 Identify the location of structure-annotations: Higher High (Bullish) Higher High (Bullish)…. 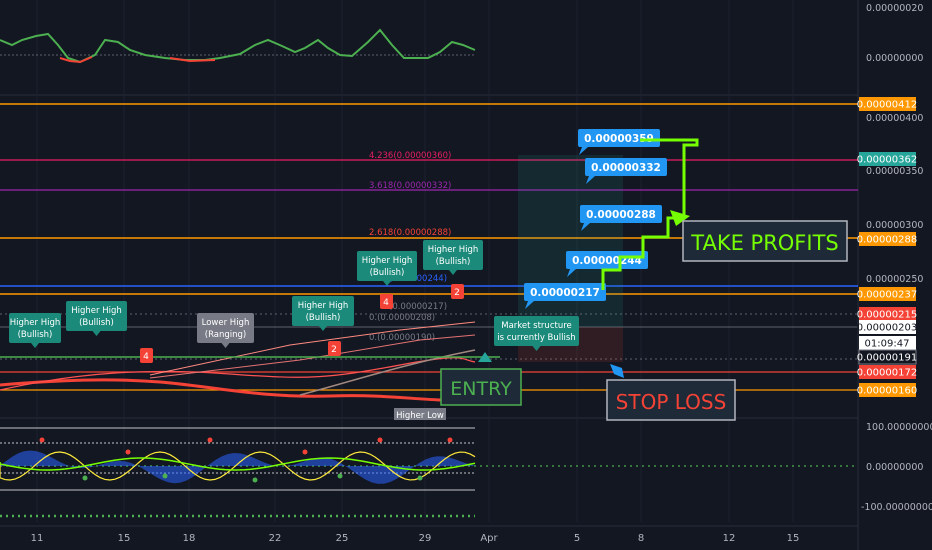
(294, 301).